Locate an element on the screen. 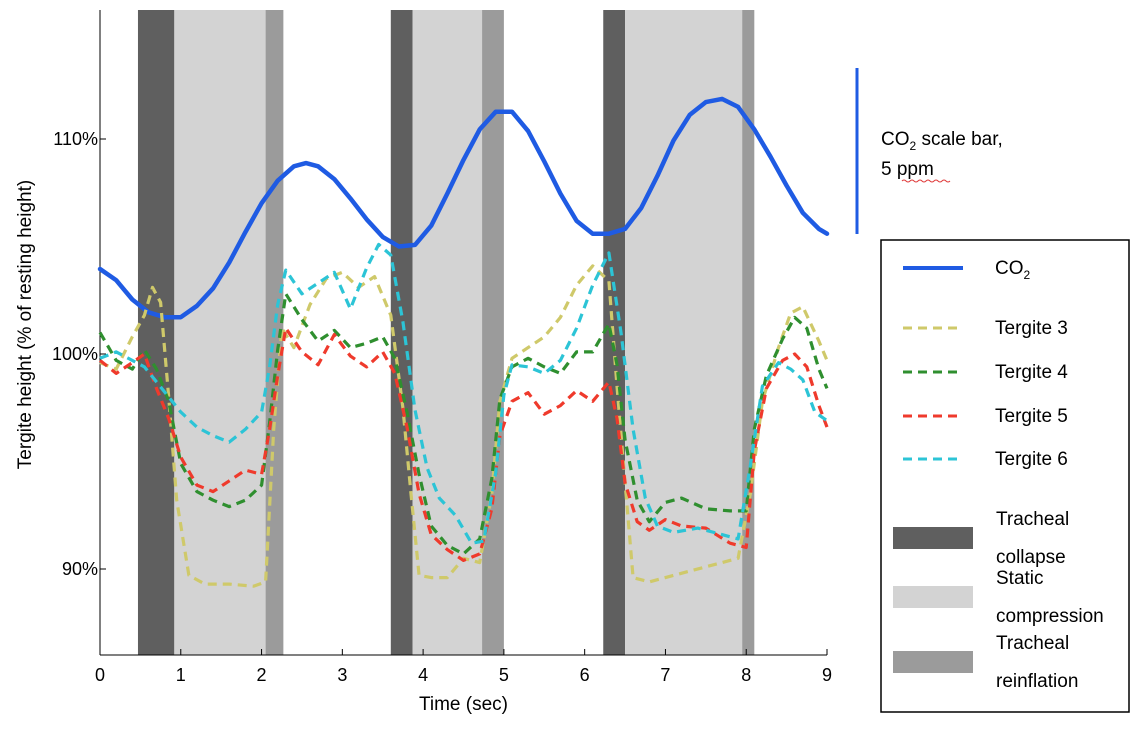  y-tick-label: 110% is located at coordinates (75, 139).